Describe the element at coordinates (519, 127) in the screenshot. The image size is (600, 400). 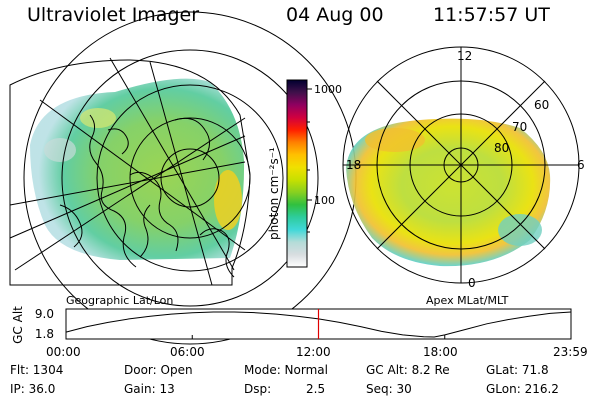
I see `mlat-label-70: 70` at that location.